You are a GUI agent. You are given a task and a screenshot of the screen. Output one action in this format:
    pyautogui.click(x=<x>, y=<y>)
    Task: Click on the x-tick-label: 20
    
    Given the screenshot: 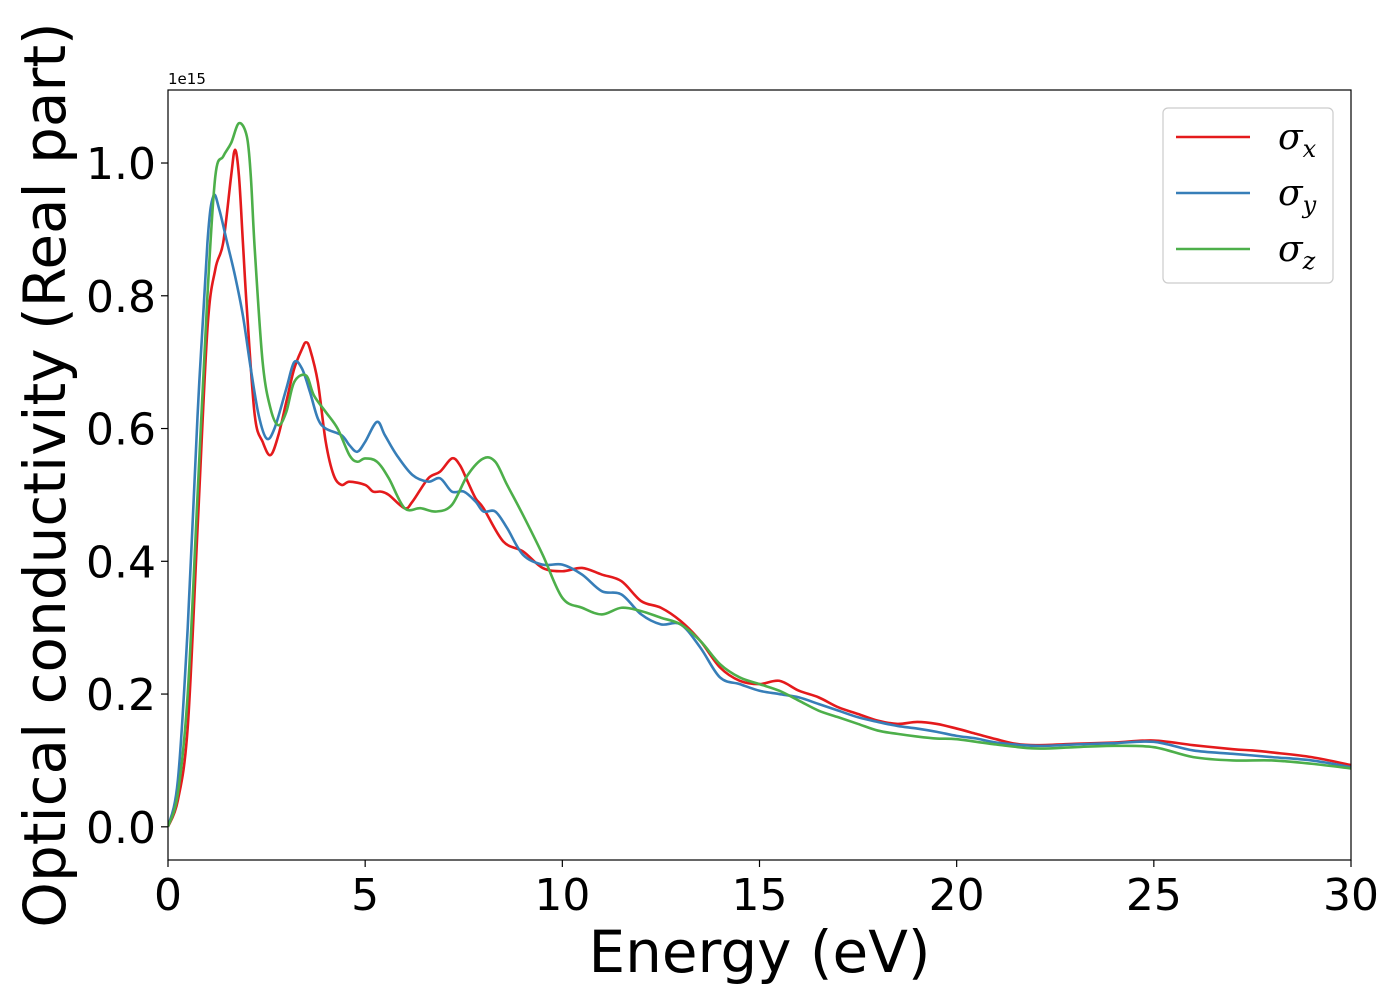 What is the action you would take?
    pyautogui.click(x=957, y=895)
    